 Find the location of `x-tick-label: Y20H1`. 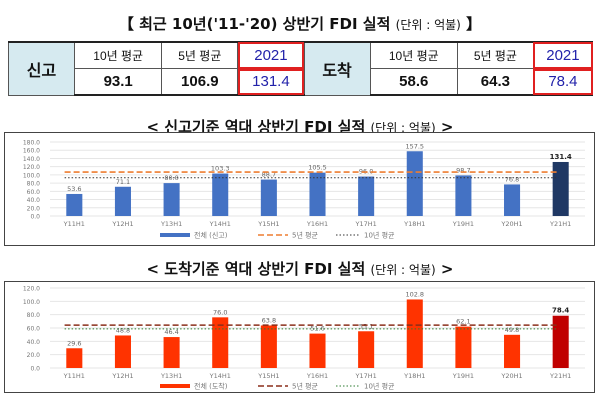

x-tick-label: Y20H1 is located at coordinates (511, 224).